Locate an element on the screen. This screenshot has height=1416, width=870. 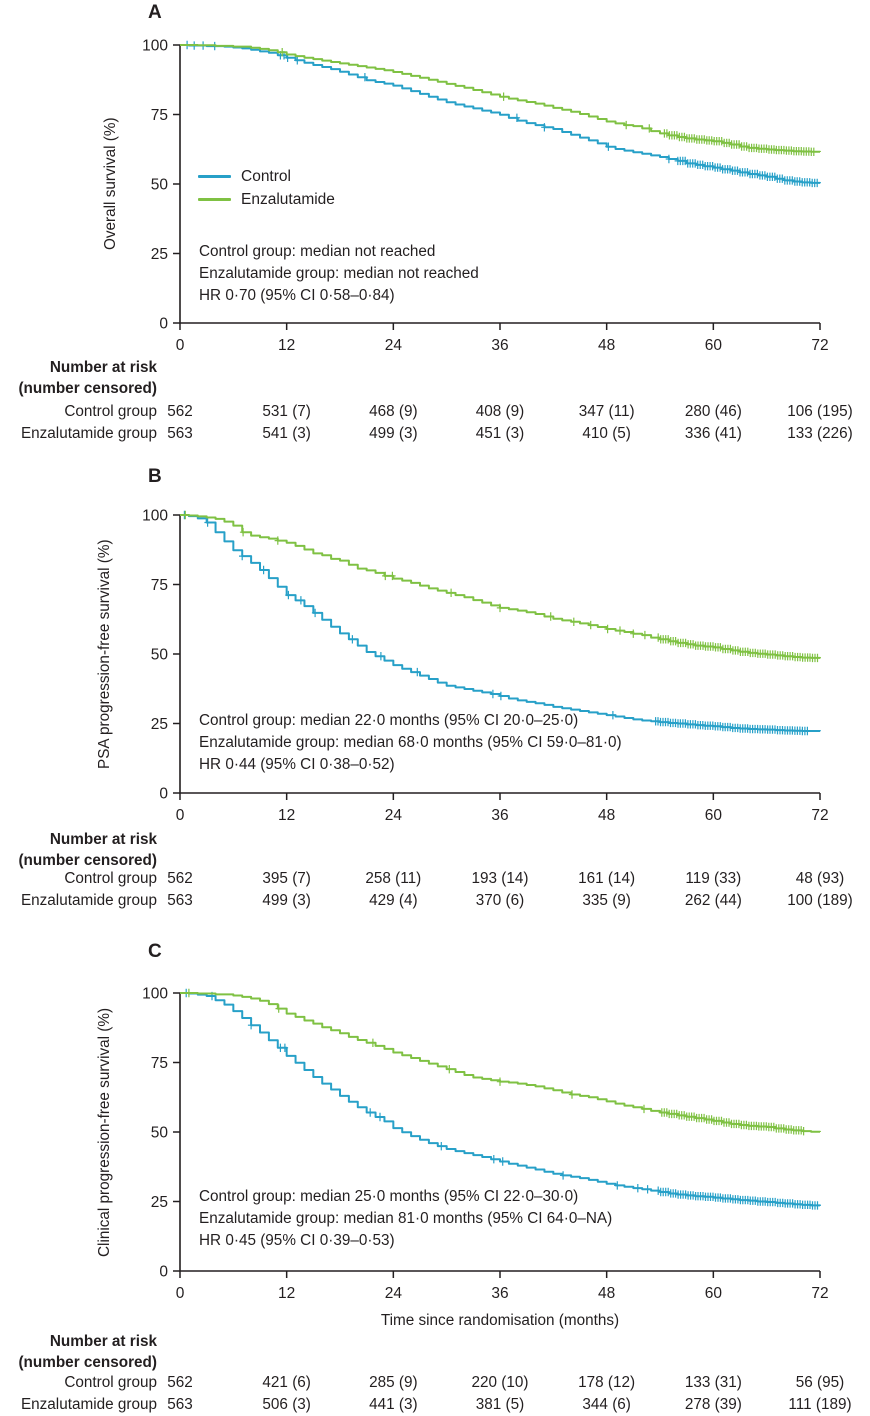
risk-value: 410 (5) is located at coordinates (606, 433).